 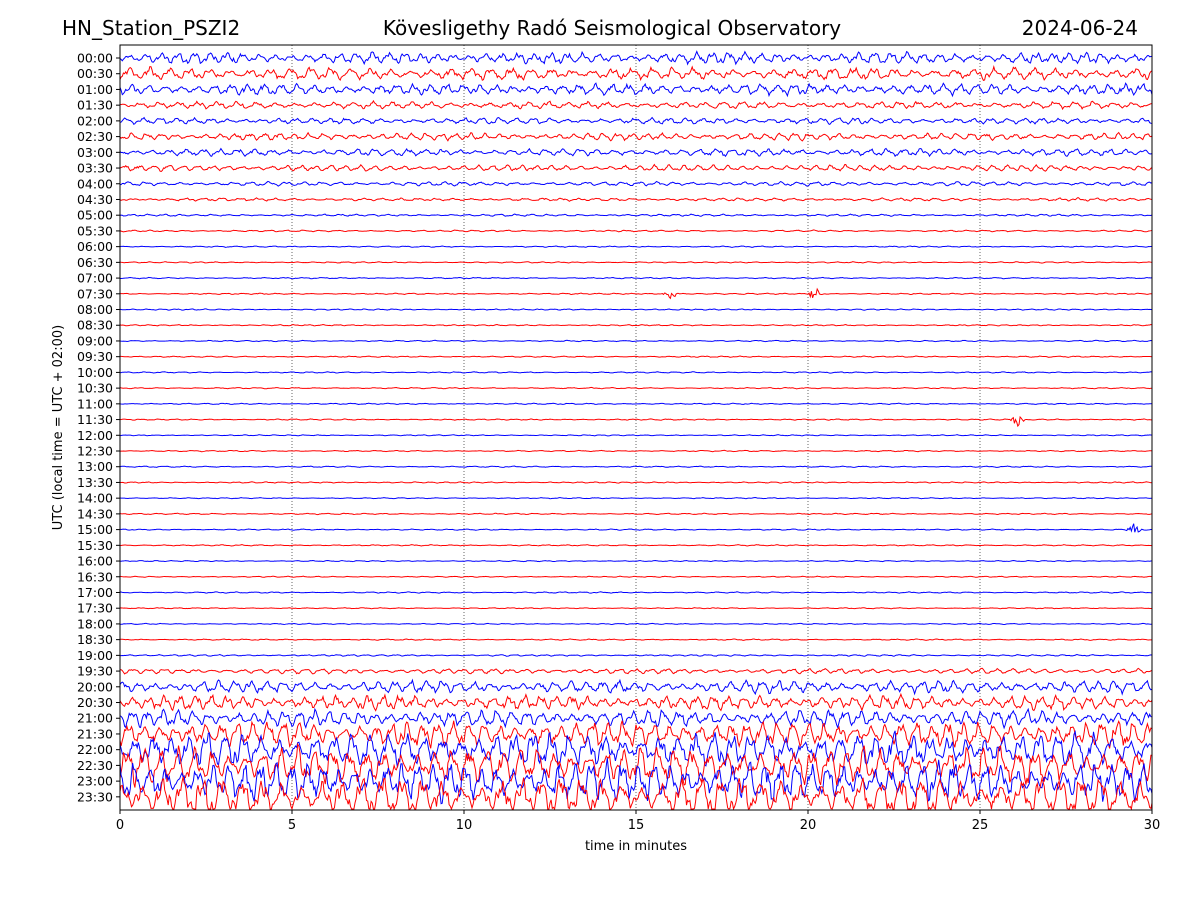 What do you see at coordinates (95, 105) in the screenshot?
I see `y-tick-label: 01:30` at bounding box center [95, 105].